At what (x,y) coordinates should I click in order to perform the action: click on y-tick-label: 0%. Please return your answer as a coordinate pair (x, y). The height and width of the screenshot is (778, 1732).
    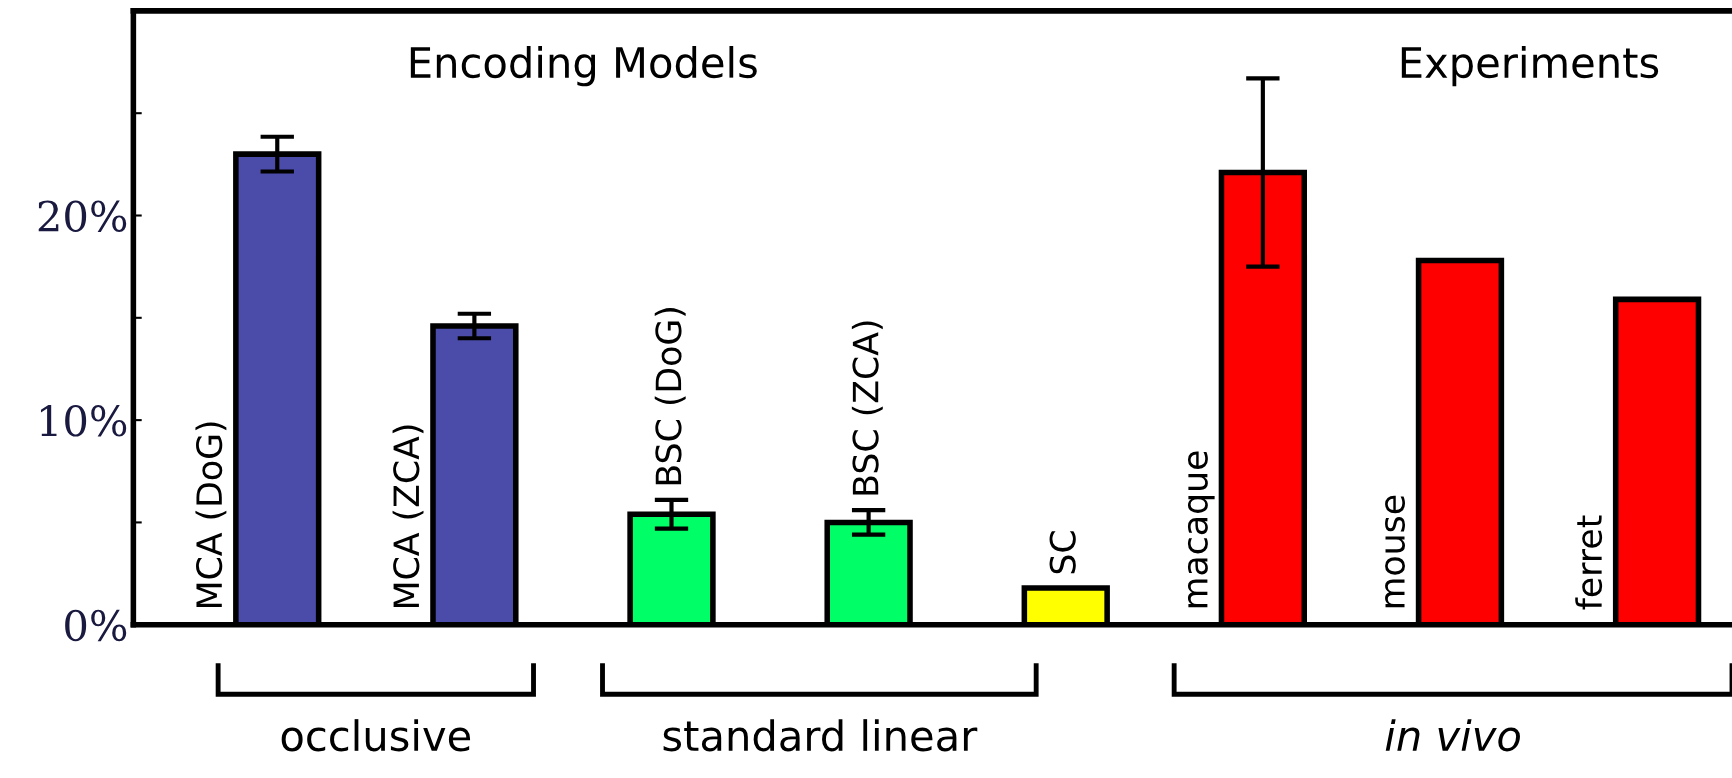
    Looking at the image, I should click on (96, 625).